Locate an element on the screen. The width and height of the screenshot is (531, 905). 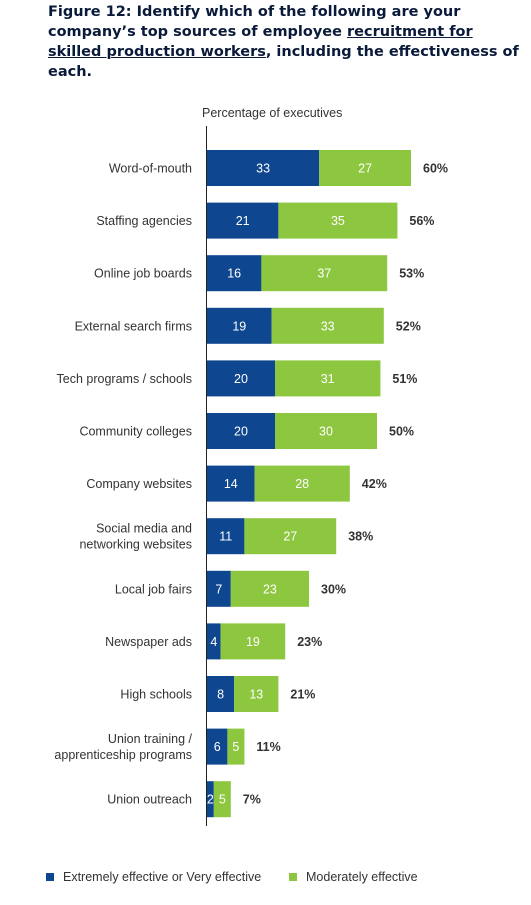
data-label: 23 is located at coordinates (270, 589).